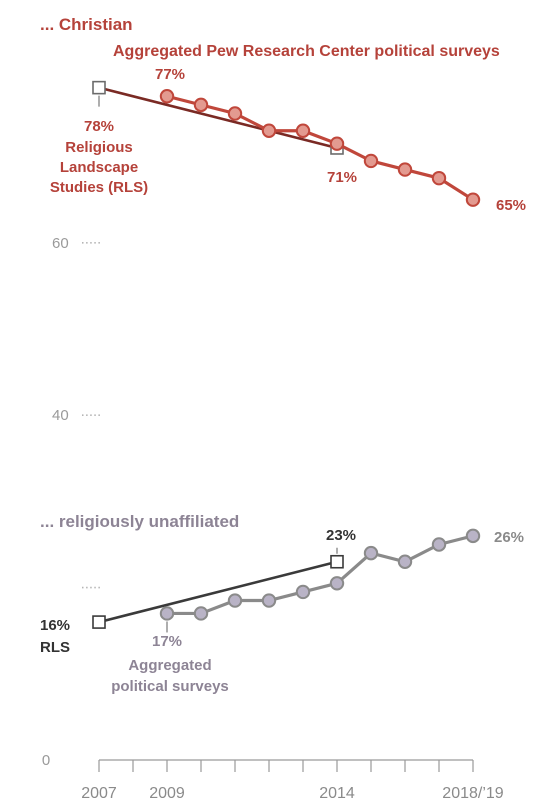 The image size is (553, 800). Describe the element at coordinates (170, 74) in the screenshot. I see `christian-surveys-start-label: 77%` at that location.